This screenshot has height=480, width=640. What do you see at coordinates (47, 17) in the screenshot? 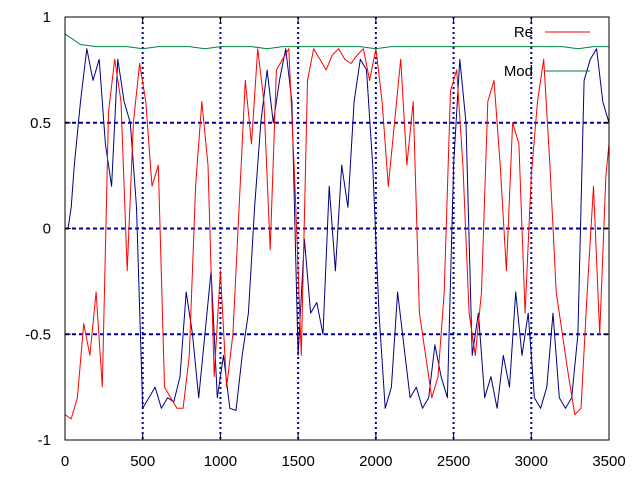
I see `y-tick-label: 1` at bounding box center [47, 17].